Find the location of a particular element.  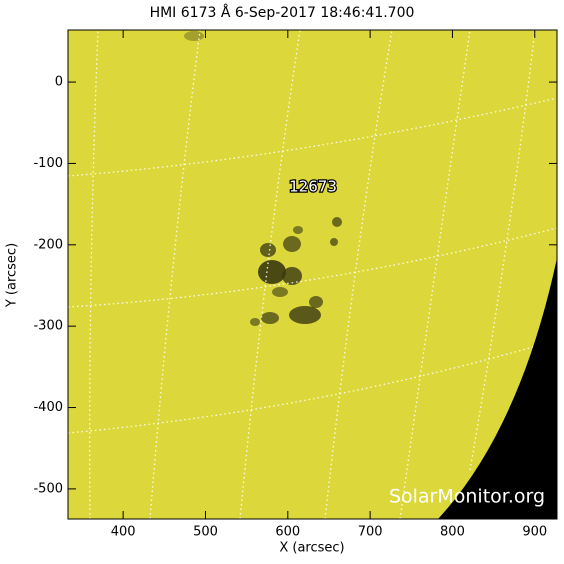

watermark: SolarMonitor.org is located at coordinates (467, 497).